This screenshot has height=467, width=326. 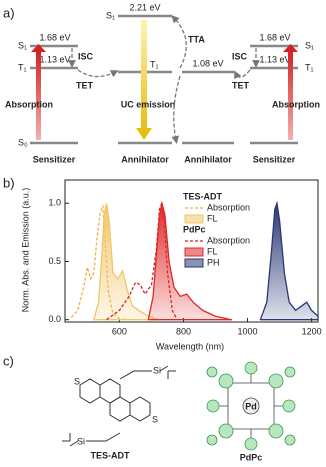 What do you see at coordinates (194, 229) in the screenshot?
I see `legend-group: PdPc` at bounding box center [194, 229].